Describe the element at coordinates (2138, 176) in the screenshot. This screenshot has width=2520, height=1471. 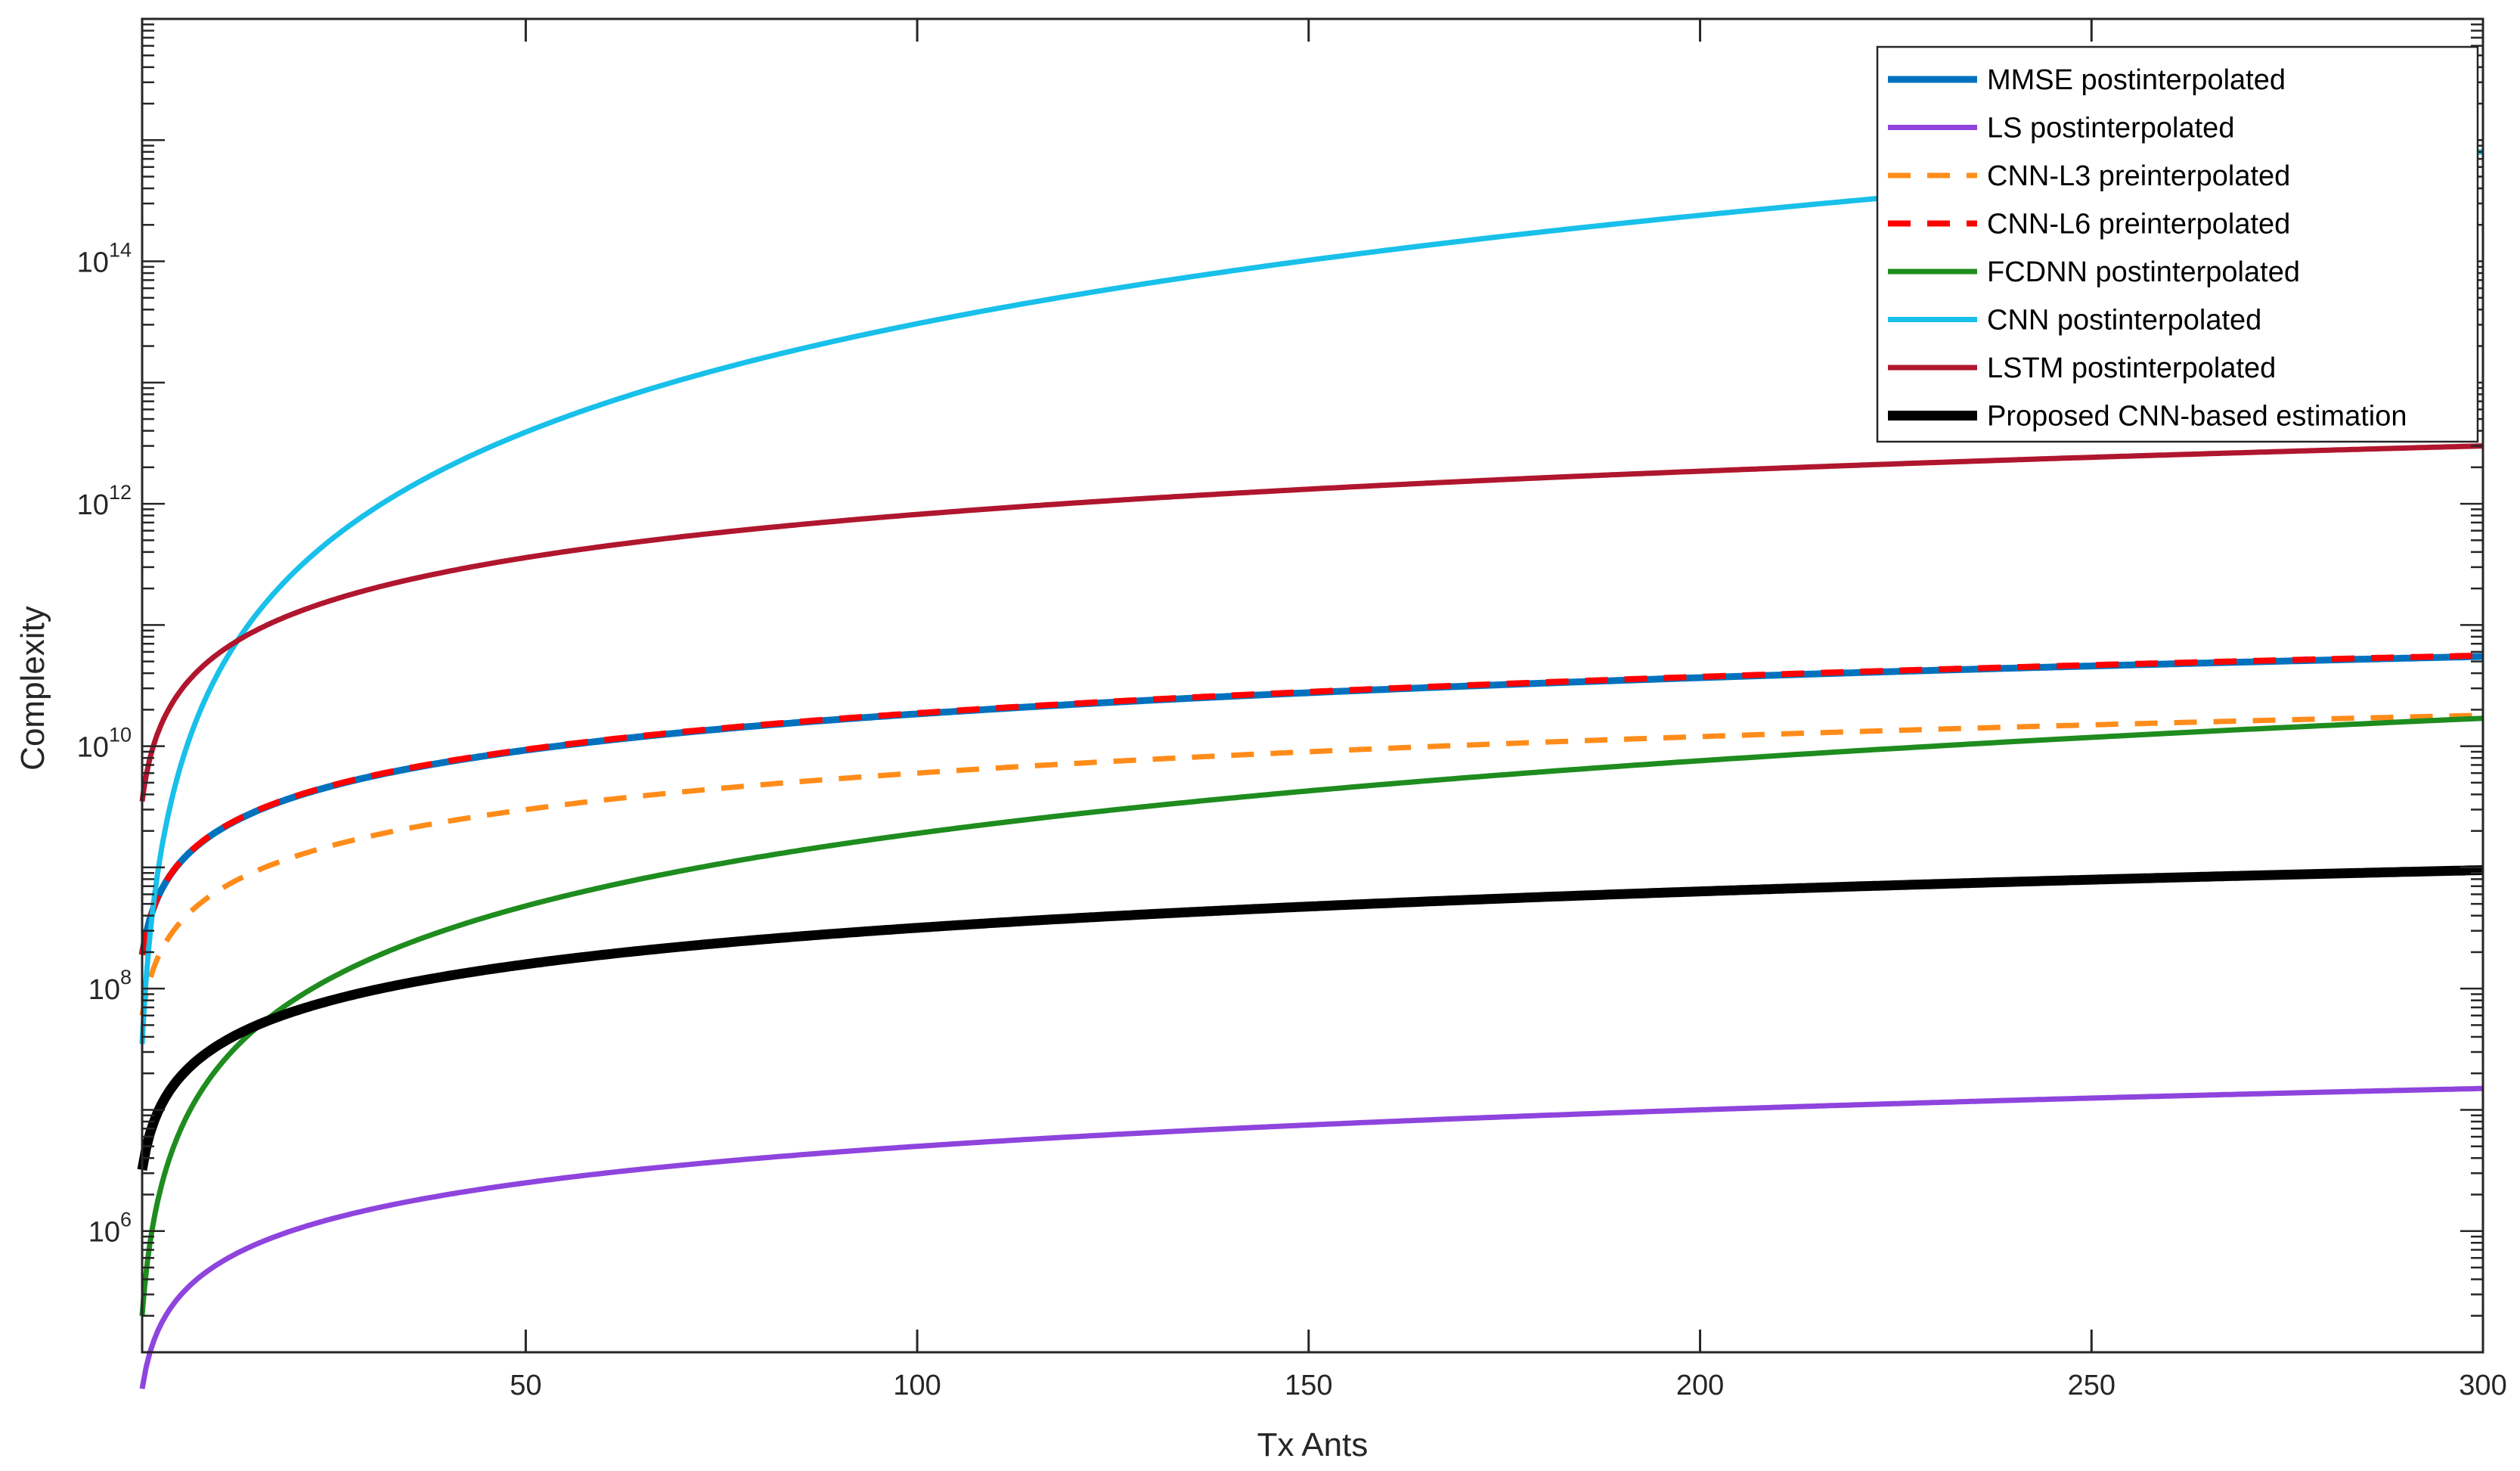
I see `legend-label-3: CNN-L3 preinterpolated` at that location.